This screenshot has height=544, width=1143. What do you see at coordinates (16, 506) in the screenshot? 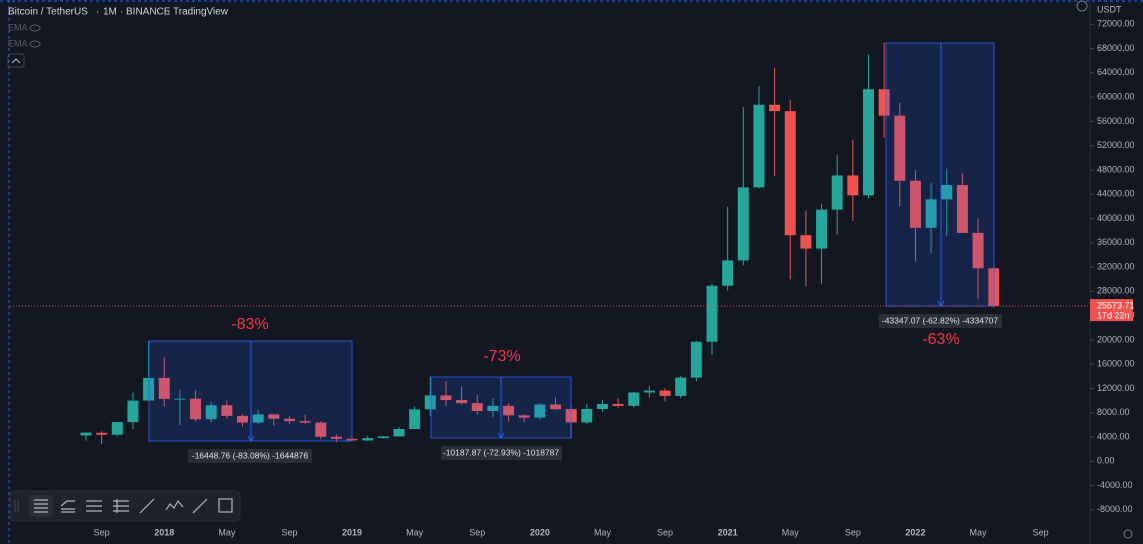
I see `grip` at bounding box center [16, 506].